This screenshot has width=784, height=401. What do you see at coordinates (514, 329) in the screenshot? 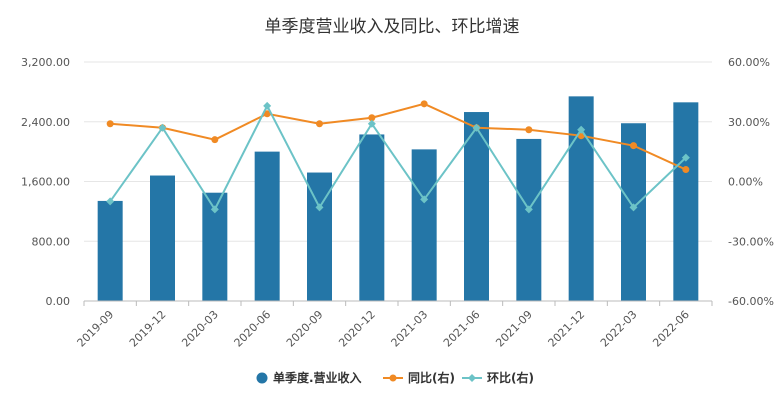
I see `x-tick-label: 2021-09` at bounding box center [514, 329].